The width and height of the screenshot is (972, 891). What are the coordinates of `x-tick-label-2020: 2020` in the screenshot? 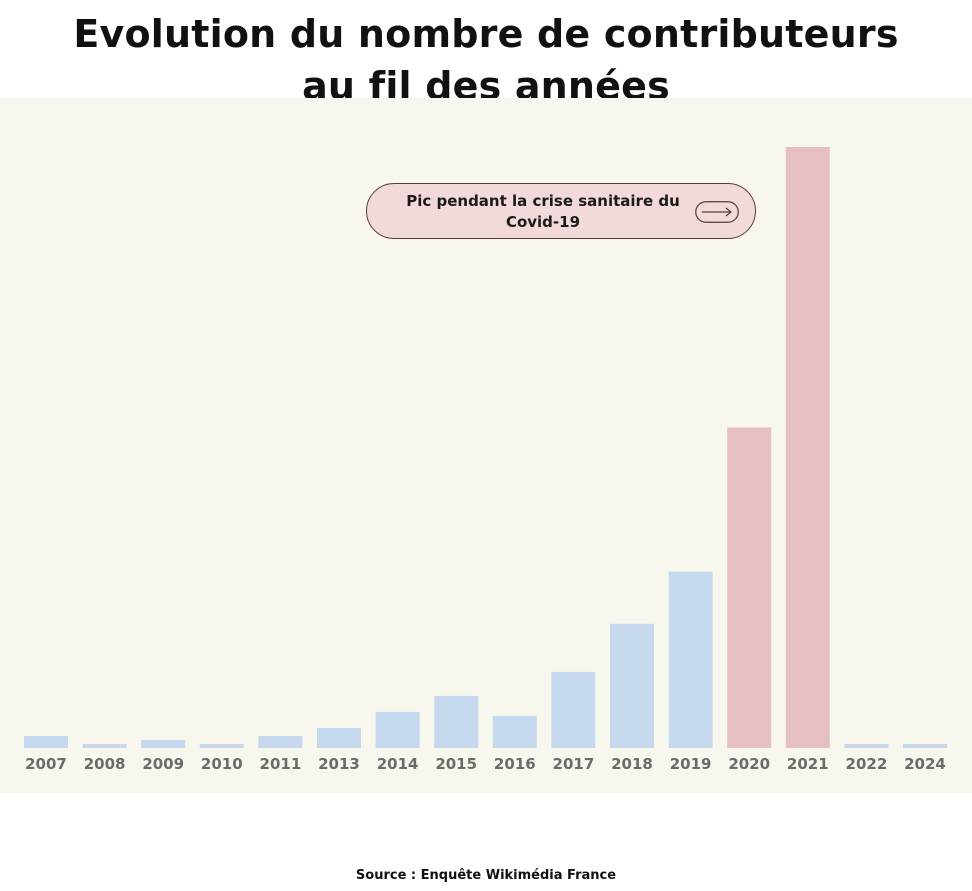 It's located at (749, 764).